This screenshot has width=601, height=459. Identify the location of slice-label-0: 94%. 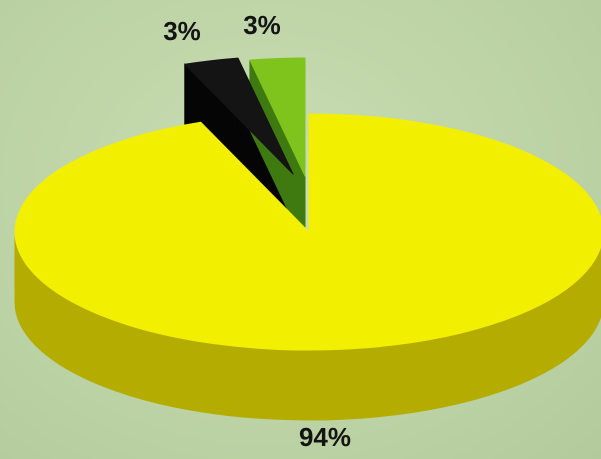
(325, 437).